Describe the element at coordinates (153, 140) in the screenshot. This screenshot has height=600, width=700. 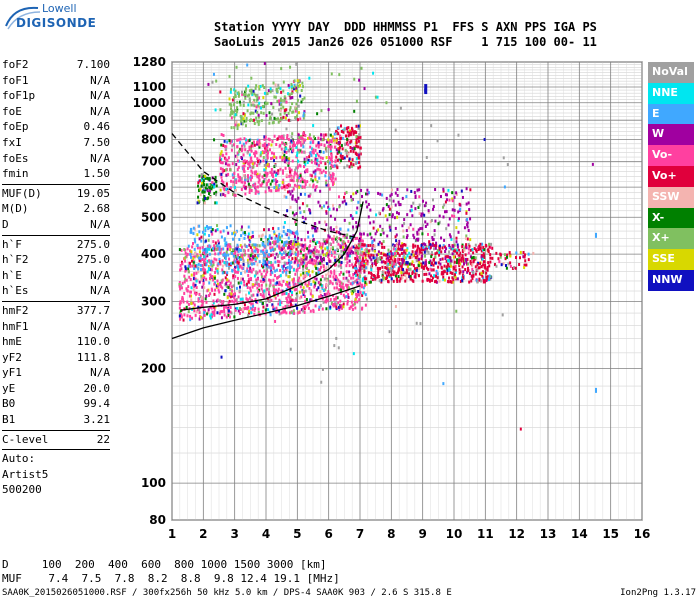
I see `y-tick-label: 800` at that location.